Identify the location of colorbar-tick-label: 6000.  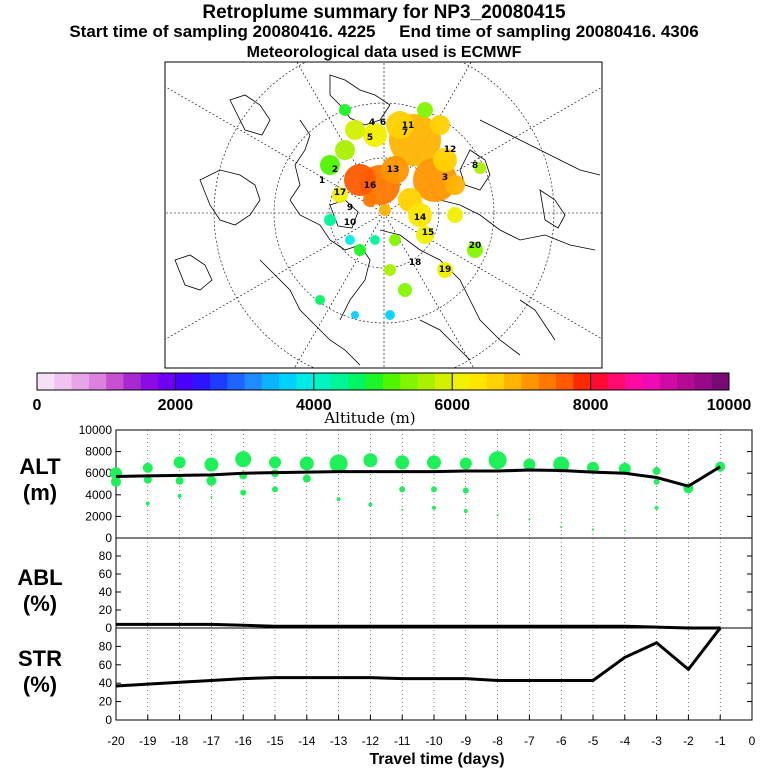
(452, 405).